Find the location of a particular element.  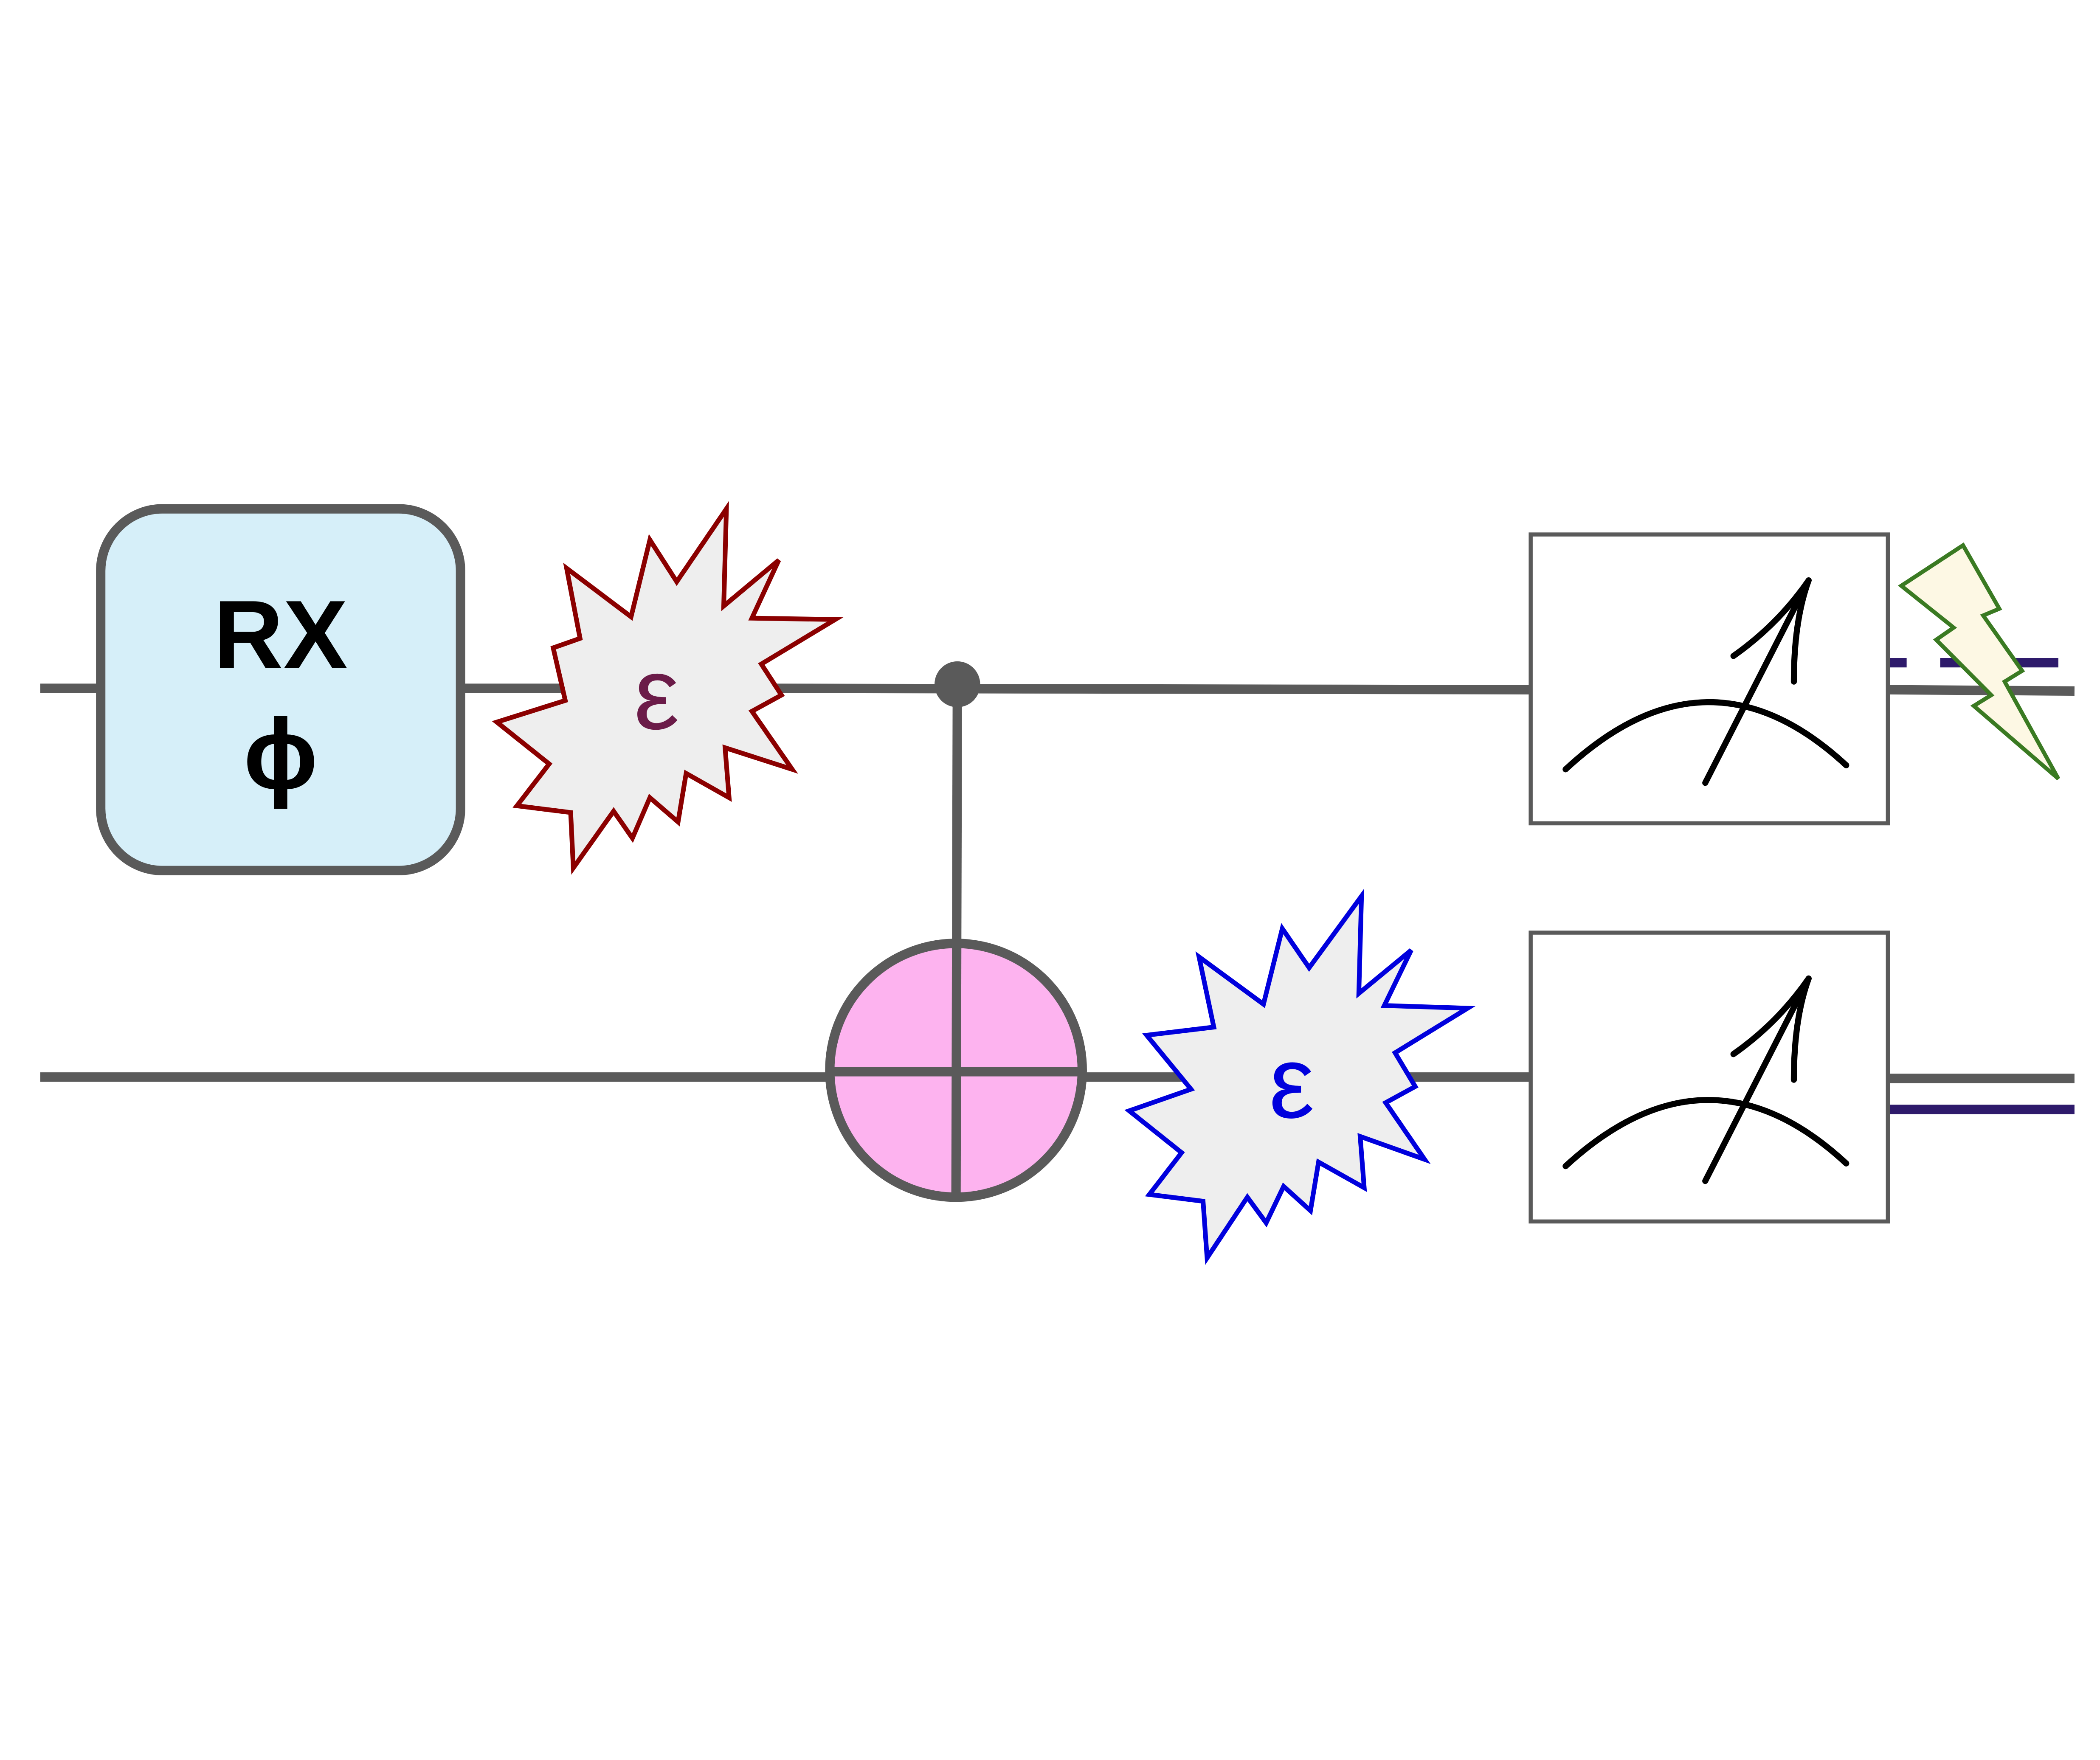

rx-gate-label: RX is located at coordinates (281, 634).